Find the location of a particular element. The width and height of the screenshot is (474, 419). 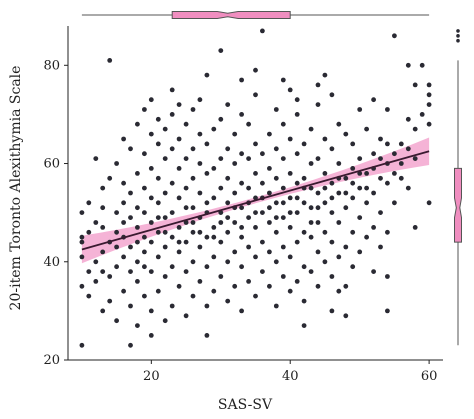

y-box is located at coordinates (458, 205).